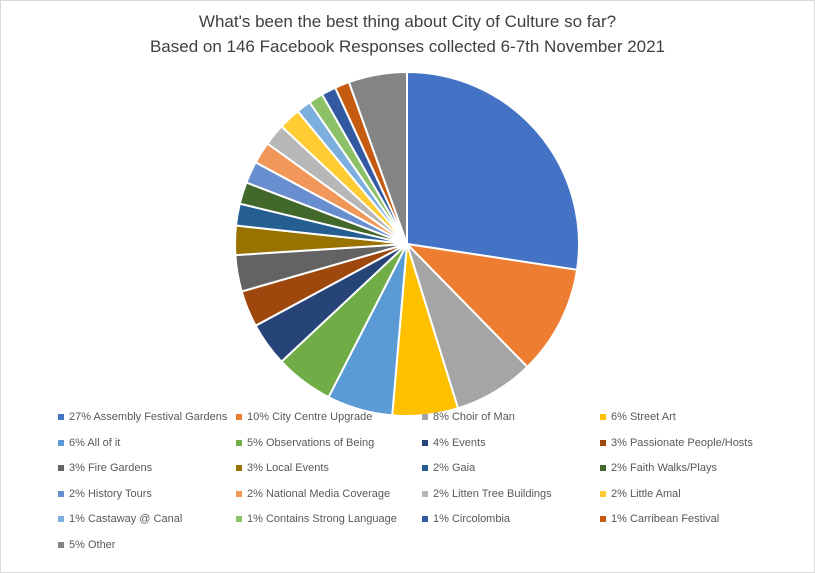 The height and width of the screenshot is (573, 815). I want to click on legend-label-16: 2% Little Amal, so click(646, 493).